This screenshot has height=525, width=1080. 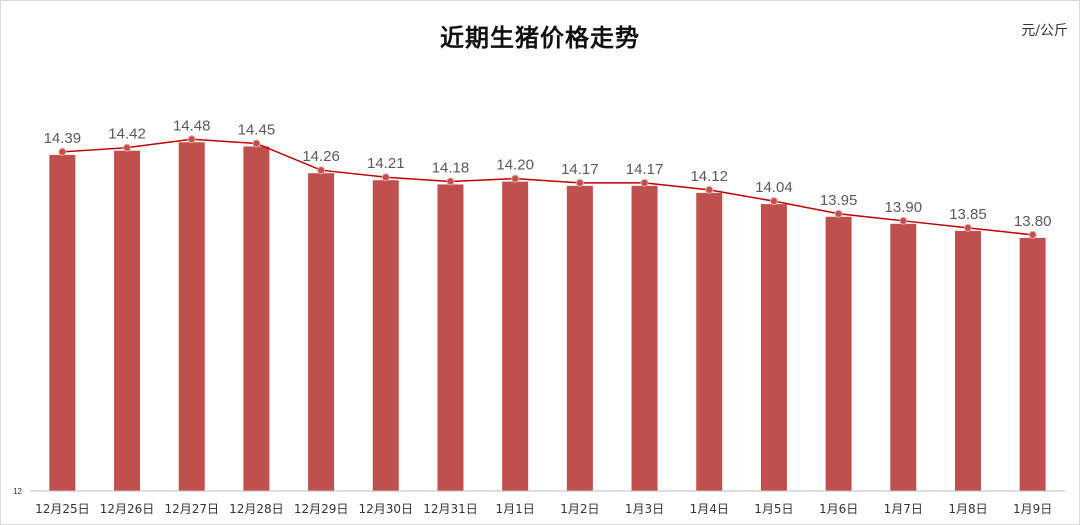 I want to click on data-label: 14.39, so click(x=63, y=138).